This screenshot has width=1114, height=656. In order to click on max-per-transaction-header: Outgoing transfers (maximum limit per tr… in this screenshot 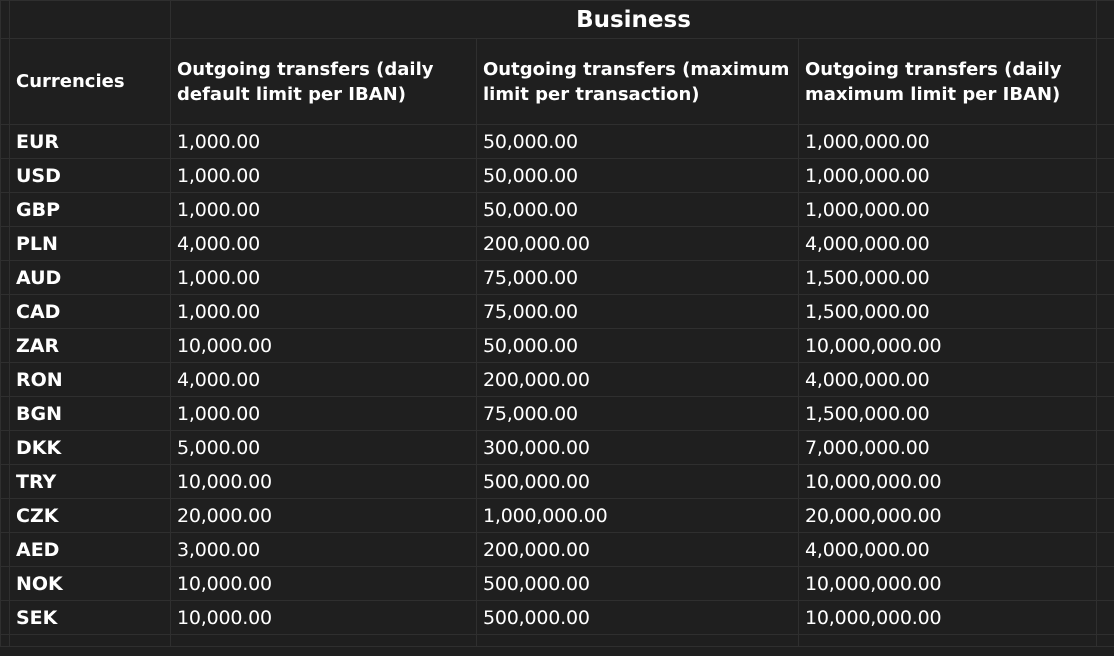, I will do `click(637, 81)`.